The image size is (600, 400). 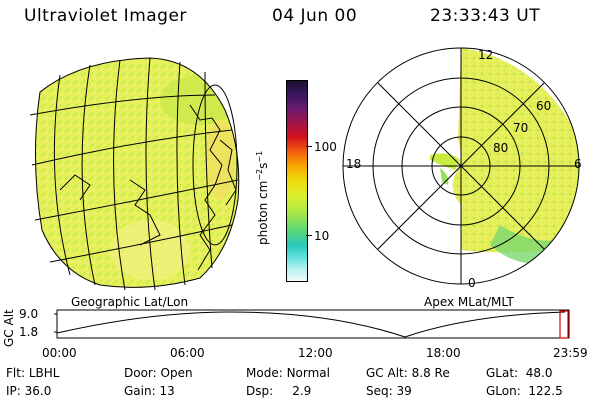 What do you see at coordinates (524, 391) in the screenshot?
I see `info-glon: GLon: 122.5` at bounding box center [524, 391].